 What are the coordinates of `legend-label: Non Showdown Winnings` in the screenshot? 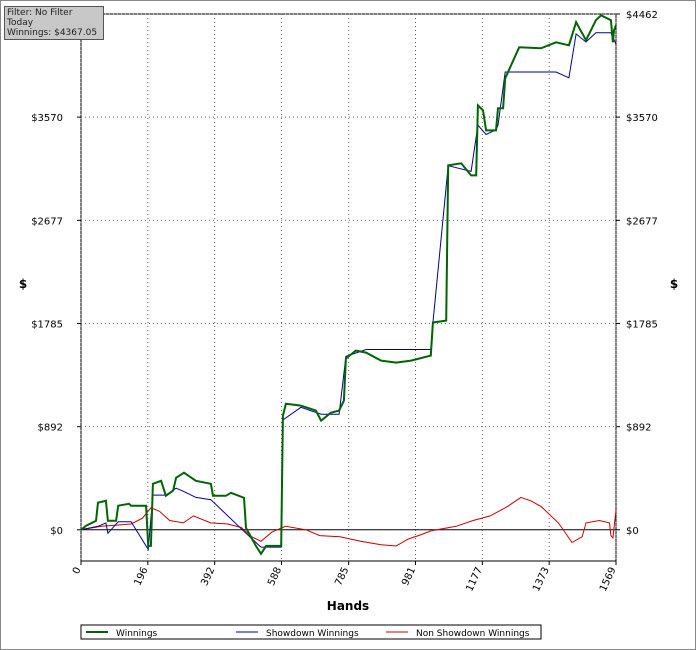 It's located at (473, 634).